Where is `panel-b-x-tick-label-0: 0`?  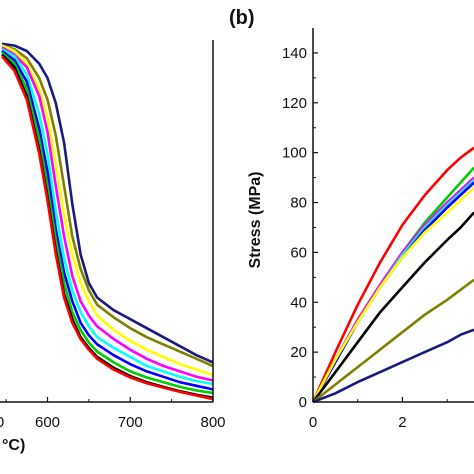
panel-b-x-tick-label-0: 0 is located at coordinates (313, 422).